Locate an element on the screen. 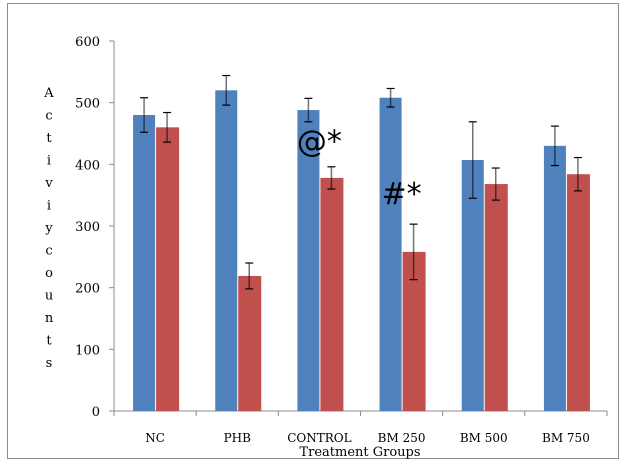 This screenshot has height=466, width=627. y-tick-label: 500 is located at coordinates (87, 104).